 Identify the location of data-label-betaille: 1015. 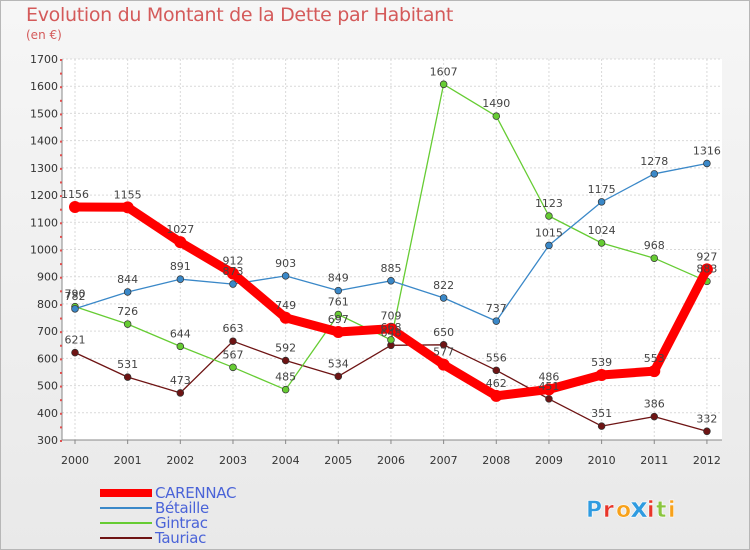
(549, 232).